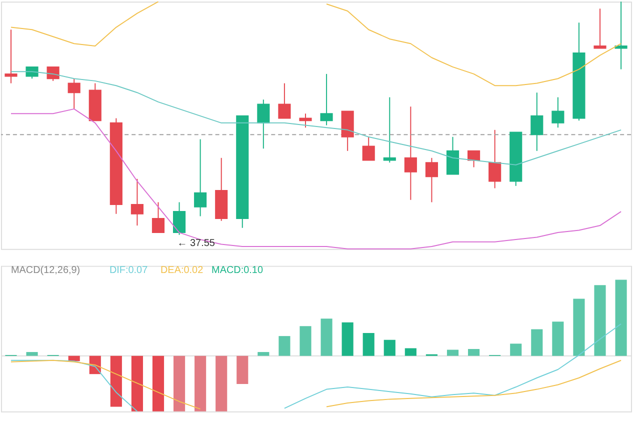 This screenshot has height=422, width=640. What do you see at coordinates (196, 243) in the screenshot?
I see `text: ← 37.55` at bounding box center [196, 243].